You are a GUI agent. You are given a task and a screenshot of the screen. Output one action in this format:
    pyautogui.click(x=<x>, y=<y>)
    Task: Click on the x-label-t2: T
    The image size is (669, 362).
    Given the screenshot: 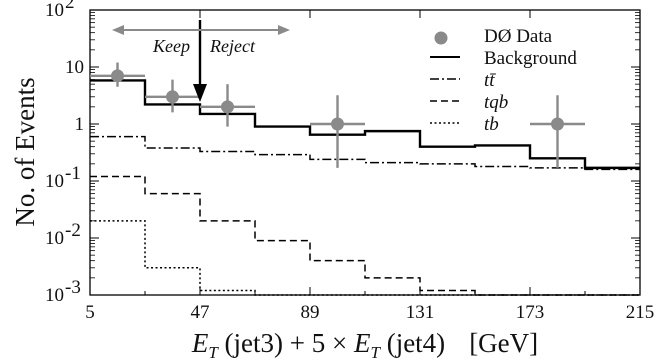 What is the action you would take?
    pyautogui.click(x=375, y=352)
    